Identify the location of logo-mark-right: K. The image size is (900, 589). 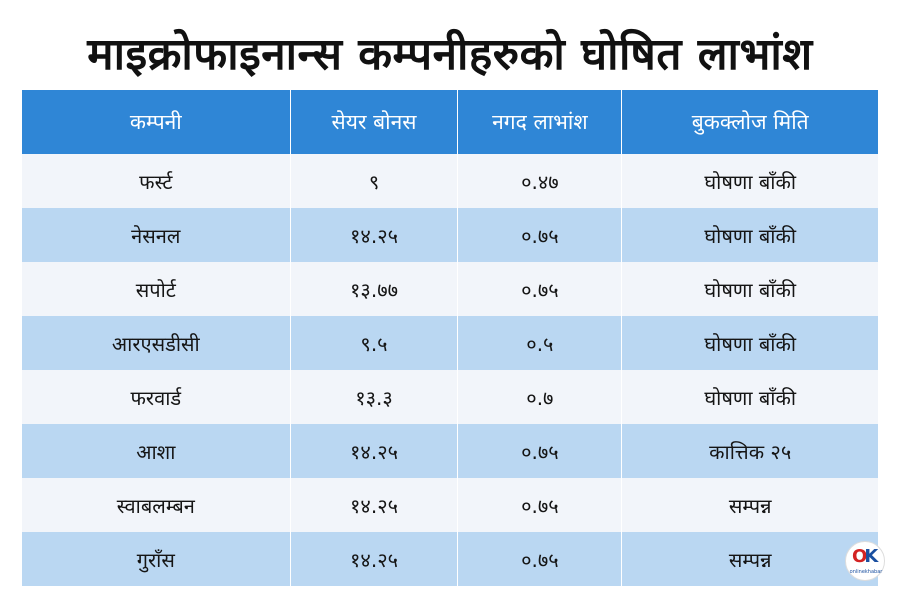
(871, 556).